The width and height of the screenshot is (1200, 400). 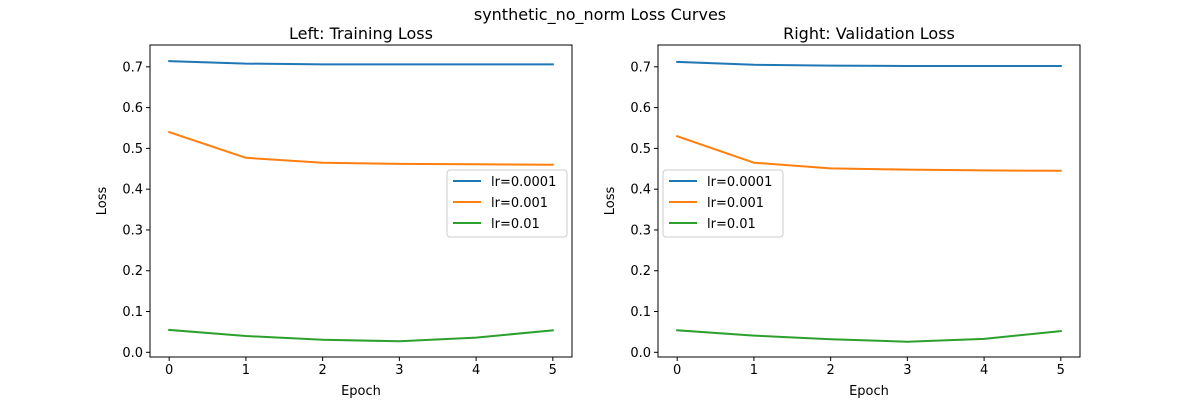 What do you see at coordinates (1061, 370) in the screenshot?
I see `right-x-tick-label: 5` at bounding box center [1061, 370].